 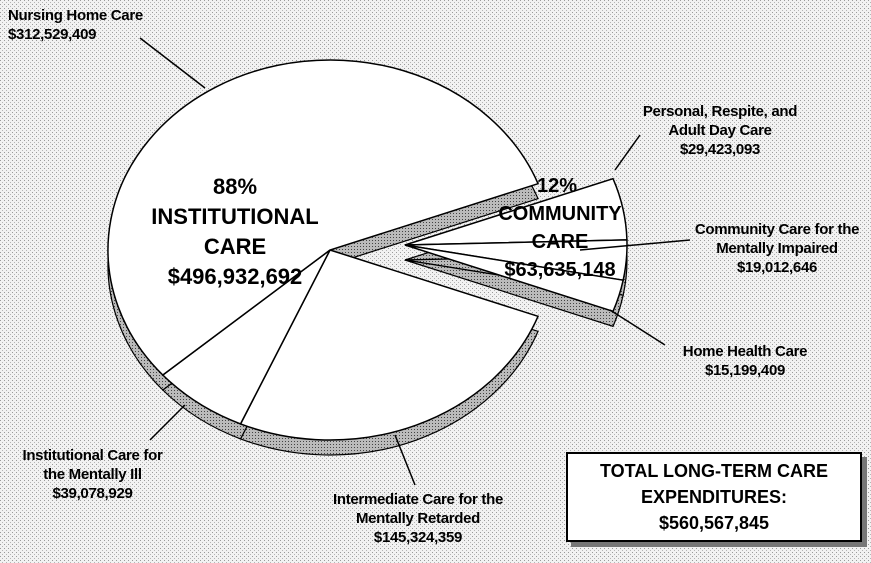 What do you see at coordinates (92, 465) in the screenshot?
I see `category: Institutional Care for the Mentally Ill` at bounding box center [92, 465].